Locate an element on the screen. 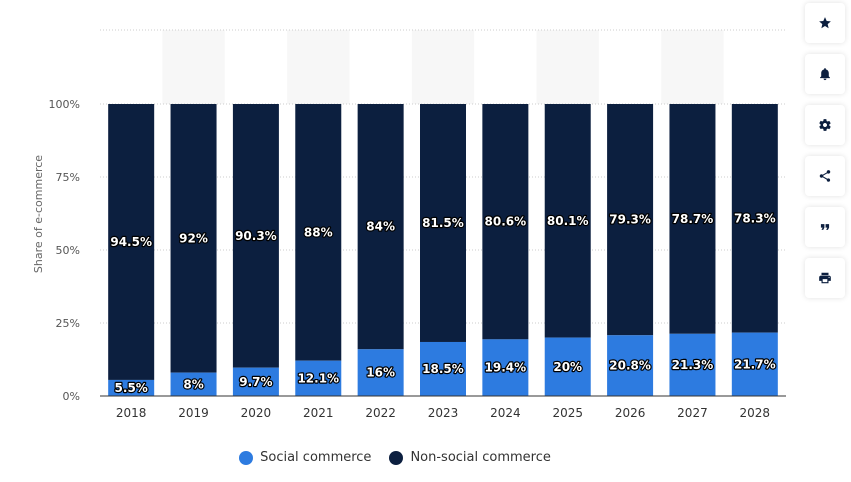 The width and height of the screenshot is (851, 482). quote-icon is located at coordinates (825, 227).